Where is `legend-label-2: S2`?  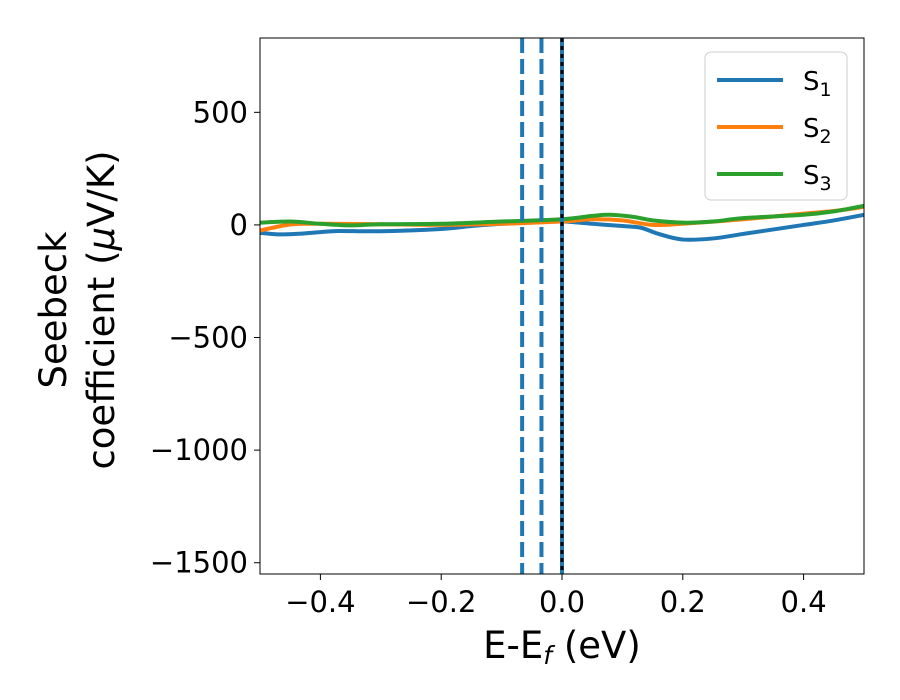 legend-label-2: S2 is located at coordinates (817, 131).